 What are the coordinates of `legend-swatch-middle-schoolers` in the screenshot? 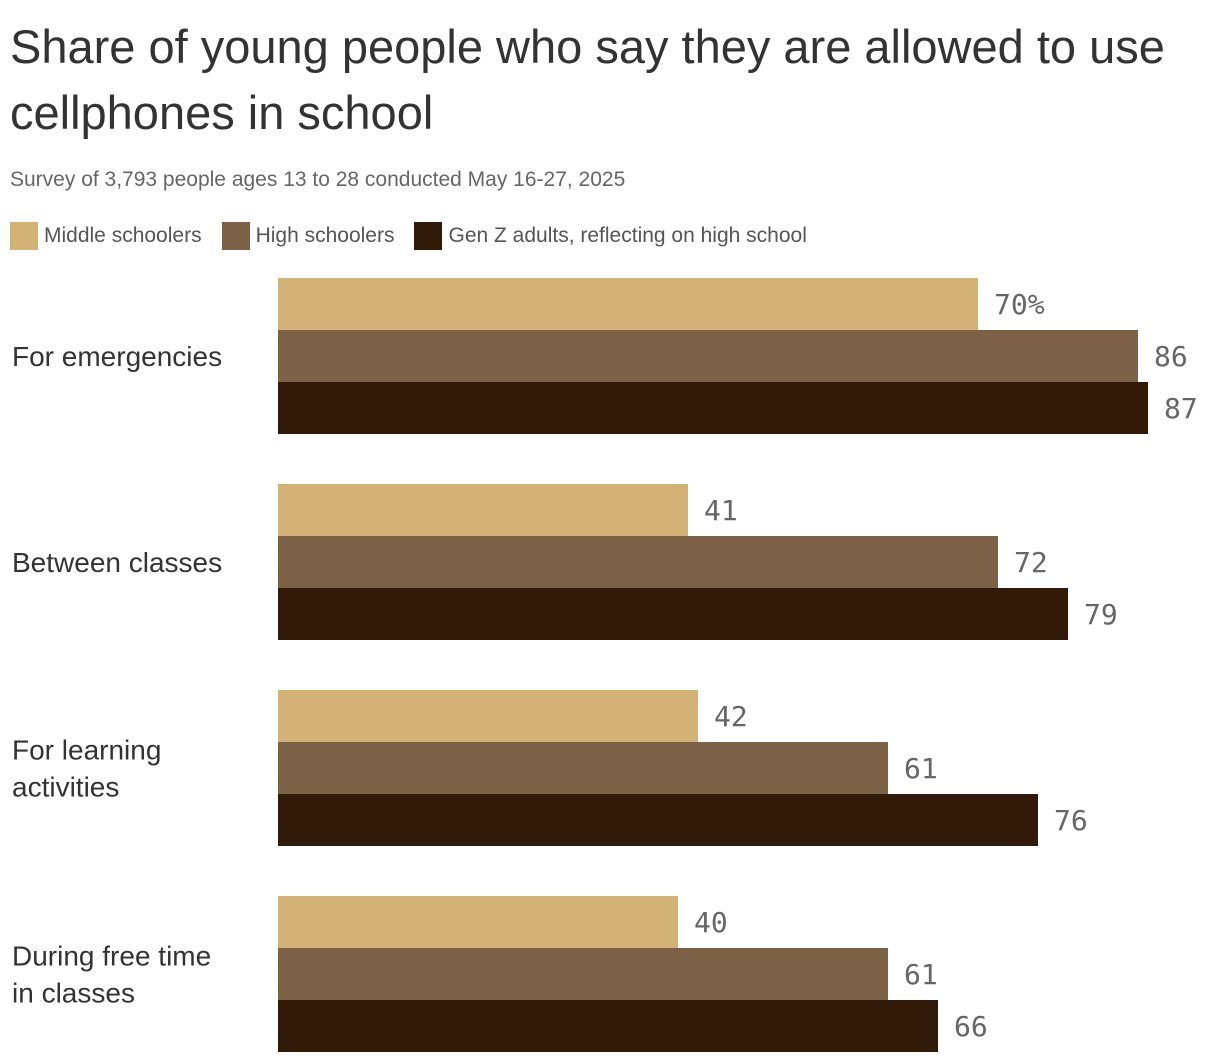 It's located at (24, 236).